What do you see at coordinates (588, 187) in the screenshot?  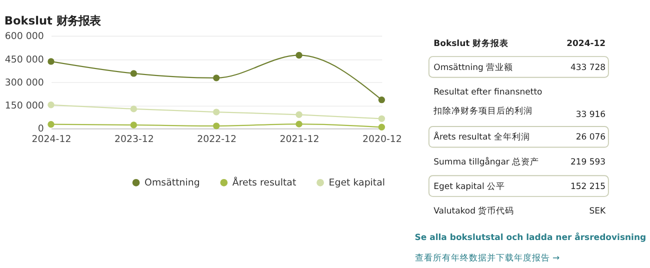 I see `text: 152 215` at bounding box center [588, 187].